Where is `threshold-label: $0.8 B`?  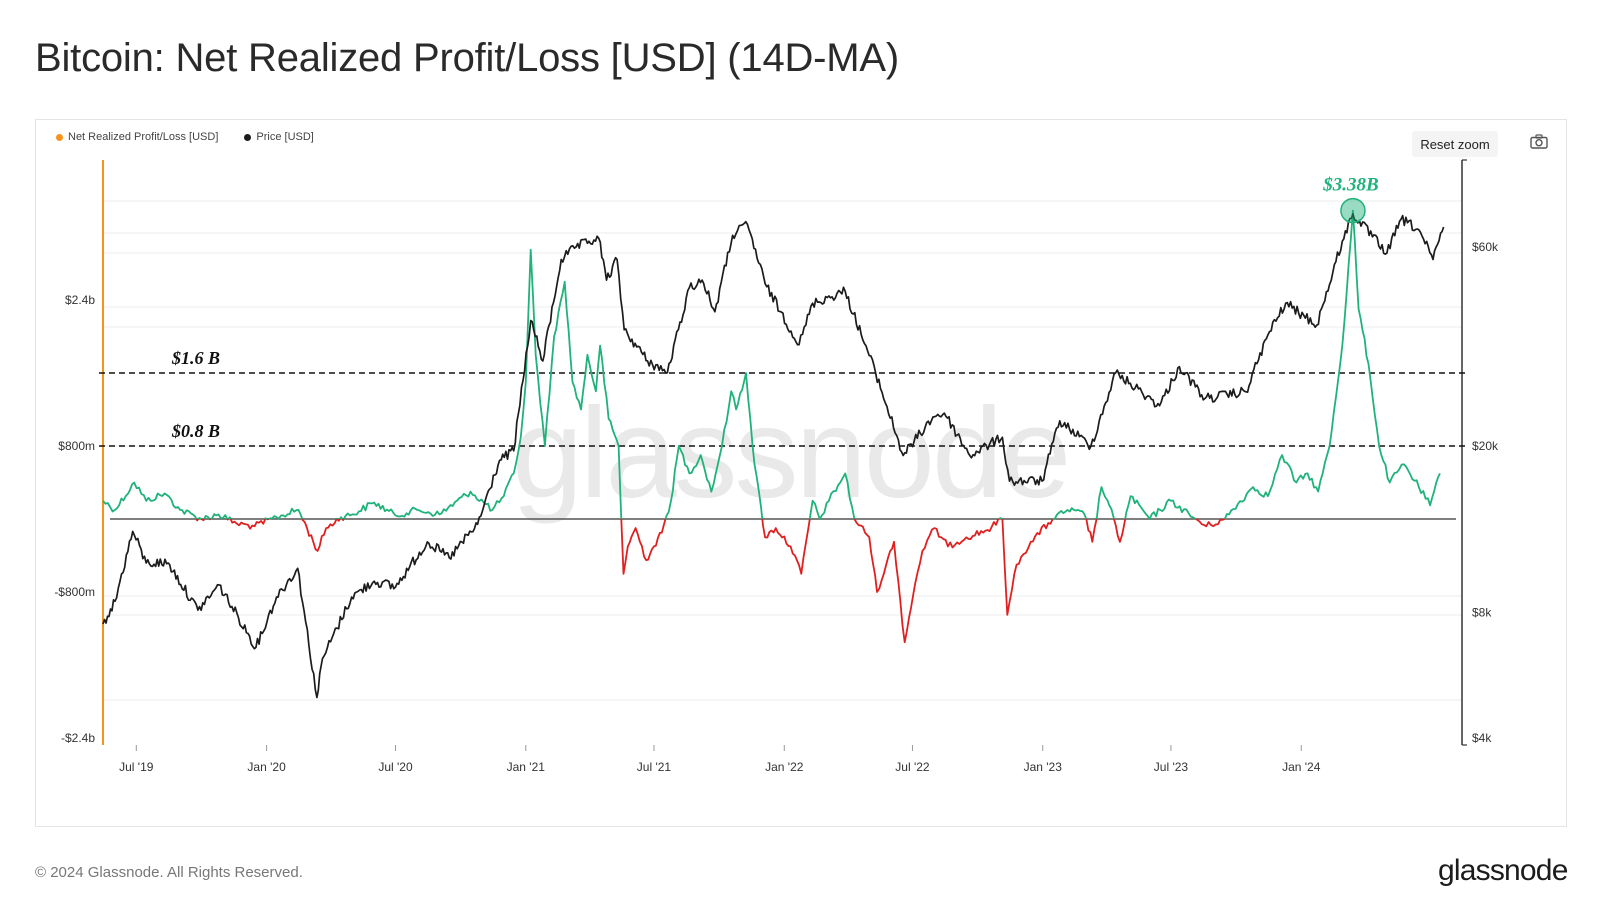
threshold-label: $0.8 B is located at coordinates (195, 431).